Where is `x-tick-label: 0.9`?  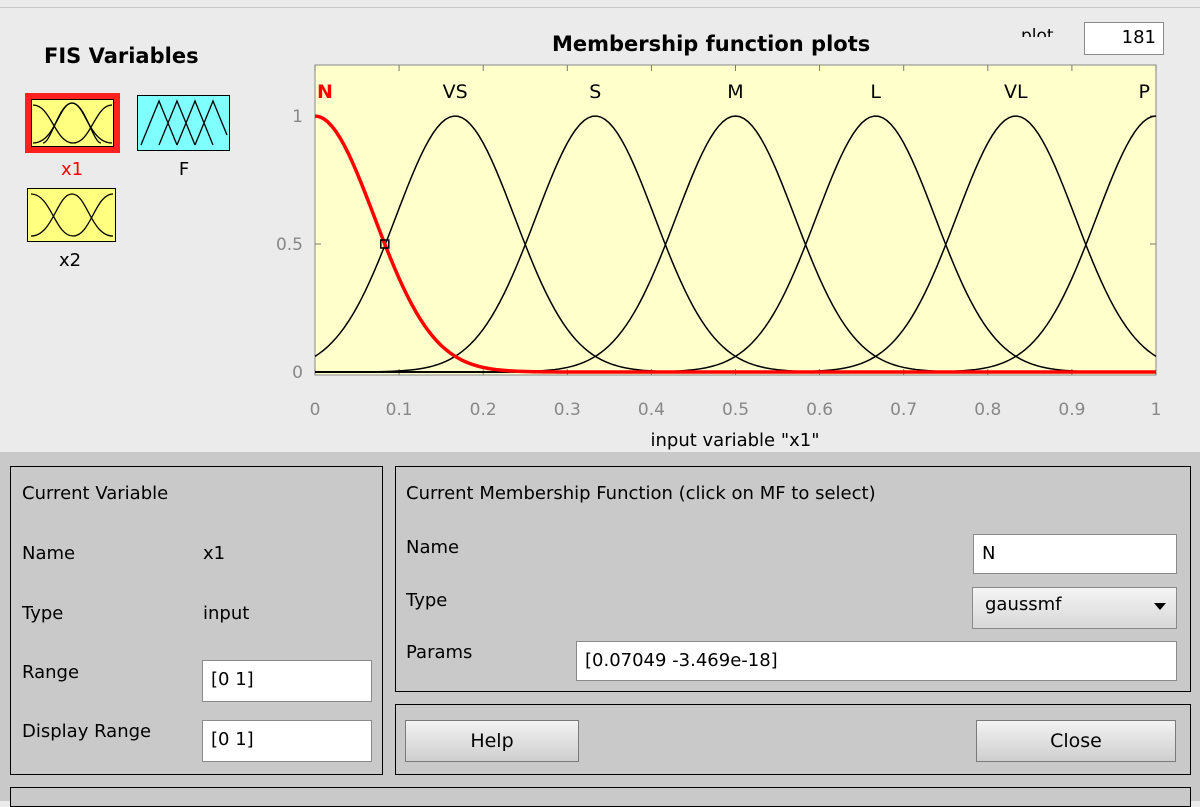 x-tick-label: 0.9 is located at coordinates (1071, 410).